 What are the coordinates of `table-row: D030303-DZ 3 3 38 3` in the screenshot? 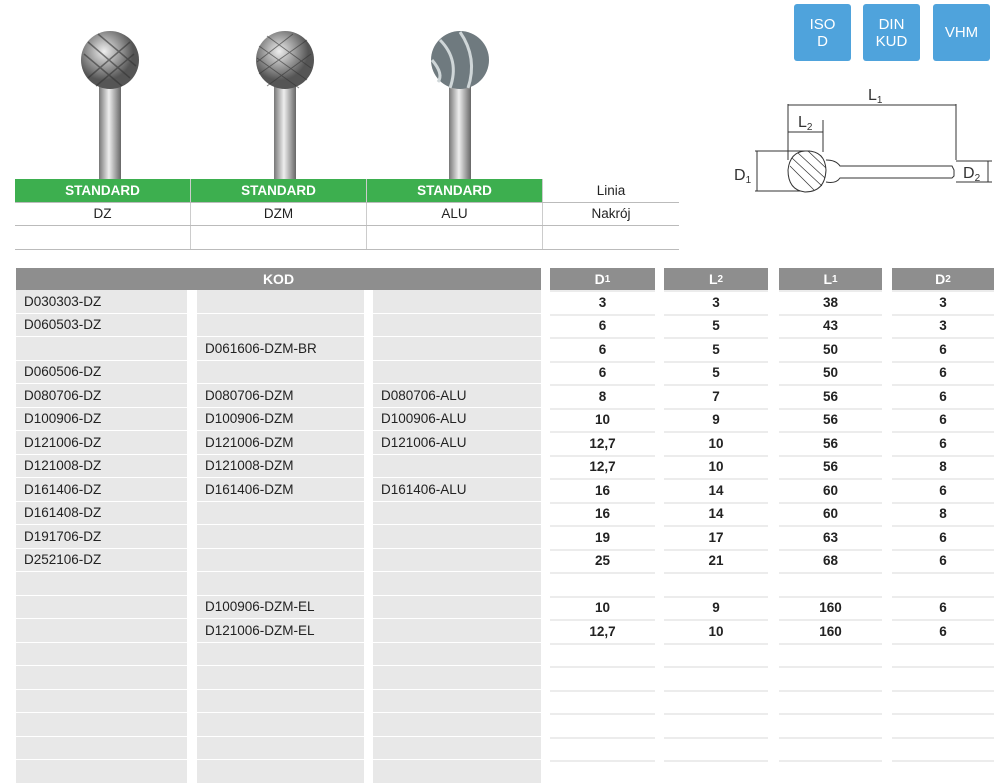 It's located at (503, 302).